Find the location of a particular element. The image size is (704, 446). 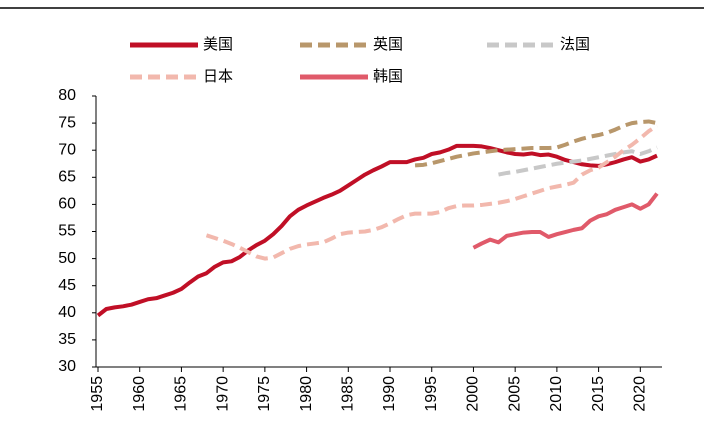

x-tick-label: 1995 is located at coordinates (431, 394).